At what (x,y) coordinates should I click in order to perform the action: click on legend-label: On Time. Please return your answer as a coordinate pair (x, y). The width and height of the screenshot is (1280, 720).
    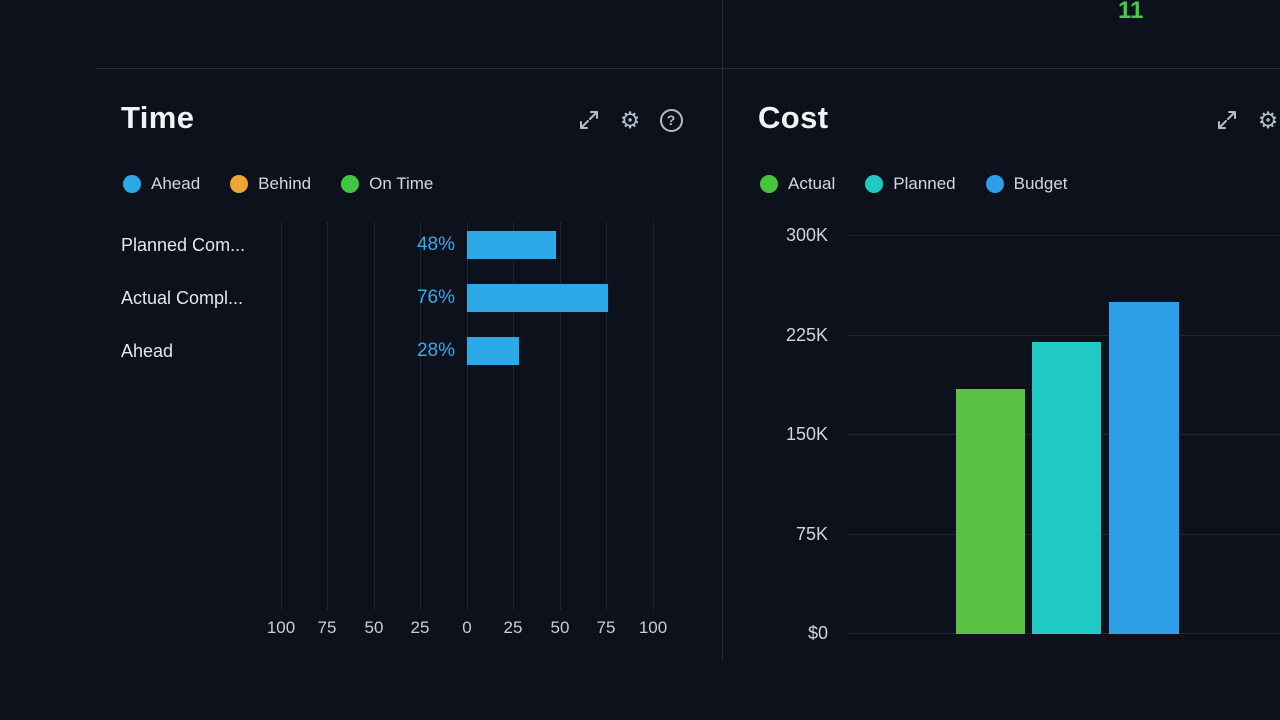
    Looking at the image, I should click on (401, 183).